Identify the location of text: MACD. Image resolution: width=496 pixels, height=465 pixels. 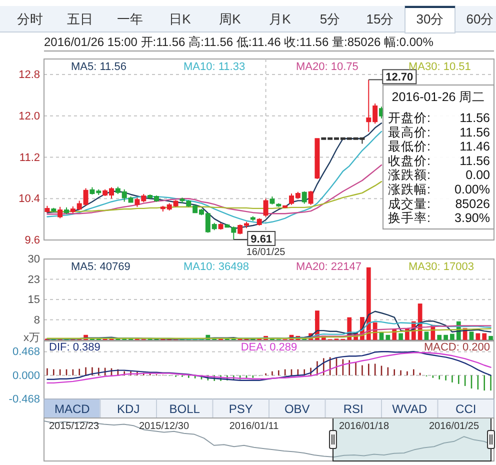
(72, 409).